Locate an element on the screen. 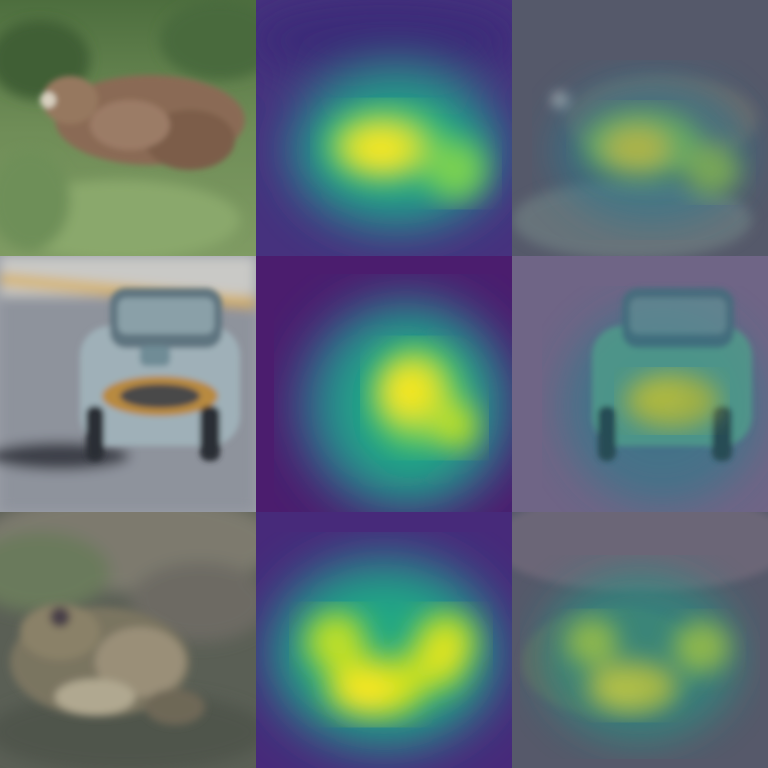 This screenshot has width=768, height=768. frog-shape is located at coordinates (107, 664).